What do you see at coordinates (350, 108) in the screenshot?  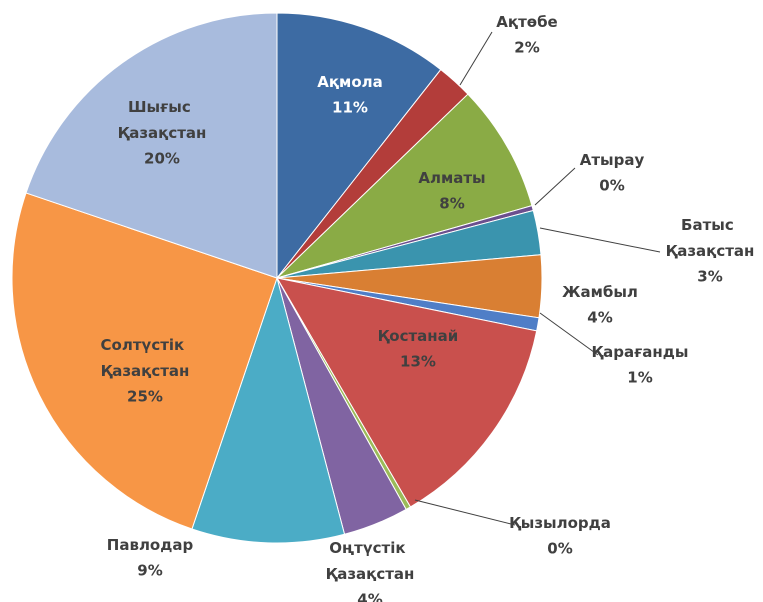 I see `value-label: 11%` at bounding box center [350, 108].